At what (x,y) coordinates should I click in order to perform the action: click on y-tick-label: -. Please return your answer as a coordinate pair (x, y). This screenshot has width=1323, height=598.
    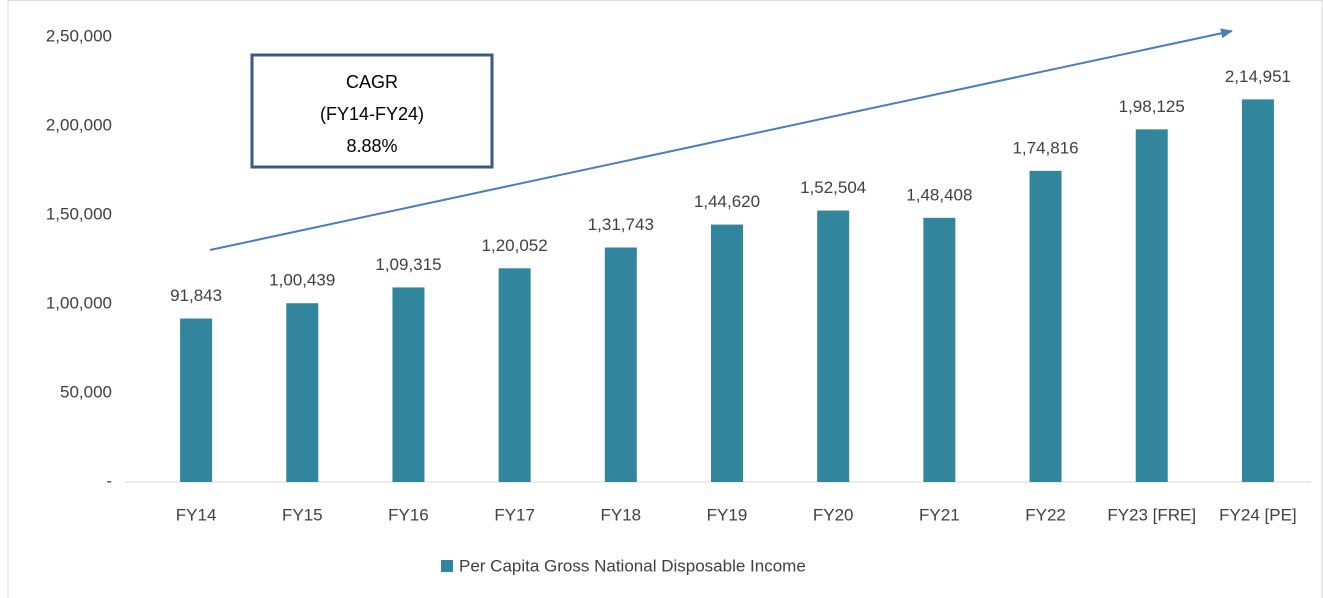
    Looking at the image, I should click on (109, 480).